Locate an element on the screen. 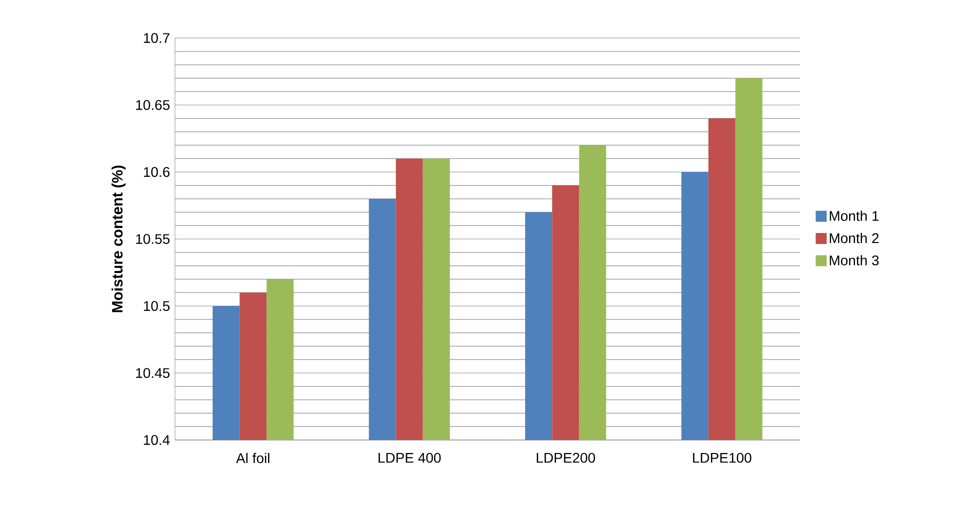 This screenshot has height=522, width=973. x-tick-label: LDPE200 is located at coordinates (566, 457).